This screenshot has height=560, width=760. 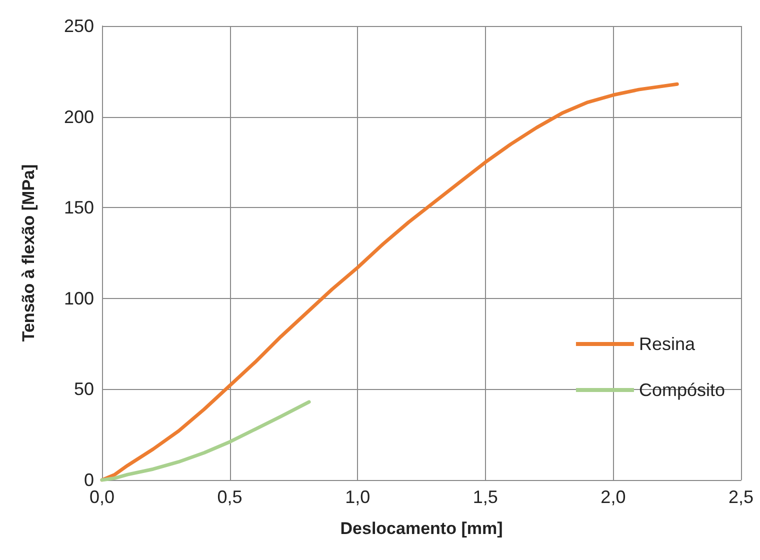 I want to click on x-axis-title: Deslocamento [mm], so click(x=421, y=528).